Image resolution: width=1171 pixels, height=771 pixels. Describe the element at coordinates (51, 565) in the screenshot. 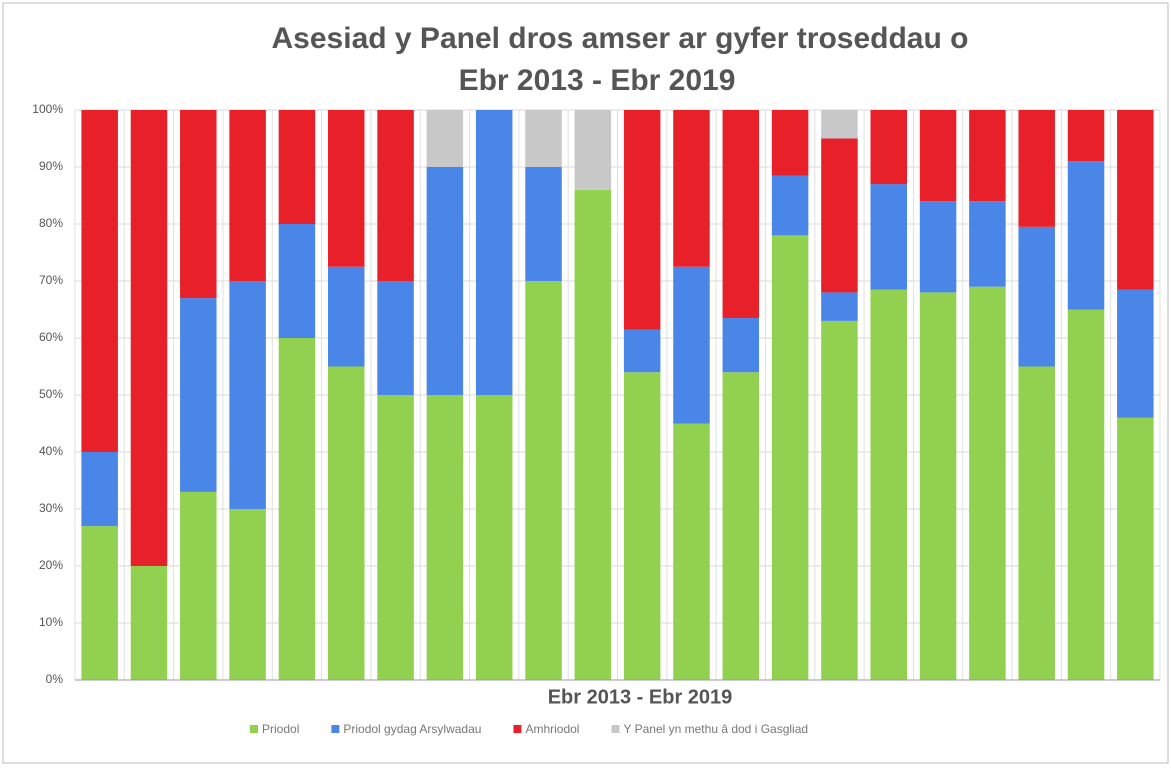

I see `y-tick-label: 20%` at that location.